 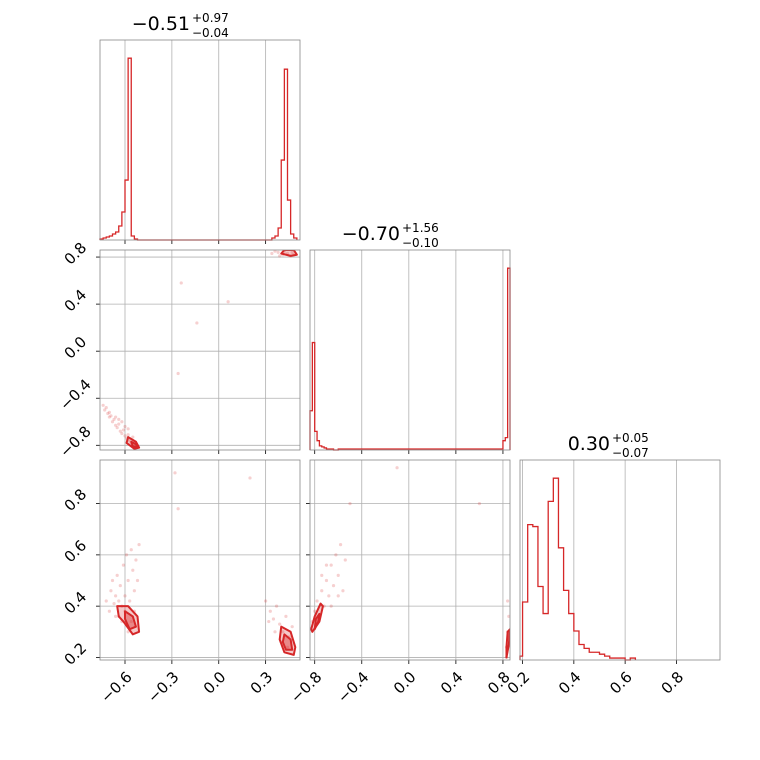 What do you see at coordinates (262, 683) in the screenshot?
I see `x-tick-label: 0.3` at bounding box center [262, 683].